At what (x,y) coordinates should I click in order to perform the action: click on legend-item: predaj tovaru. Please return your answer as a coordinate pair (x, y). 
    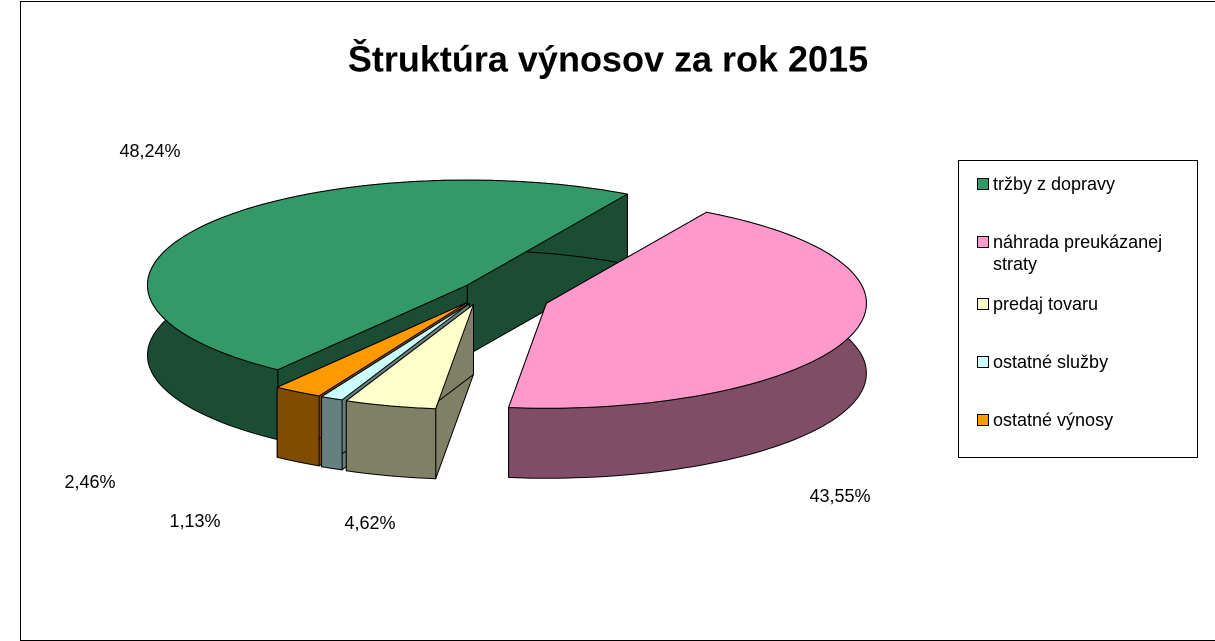
    Looking at the image, I should click on (1083, 304).